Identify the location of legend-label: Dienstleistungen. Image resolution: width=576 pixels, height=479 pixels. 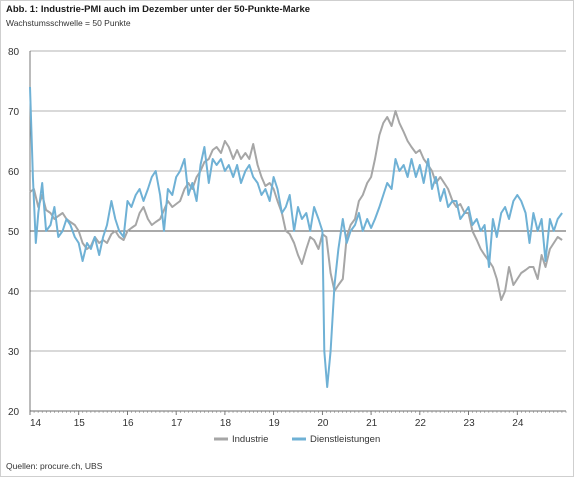
(345, 439).